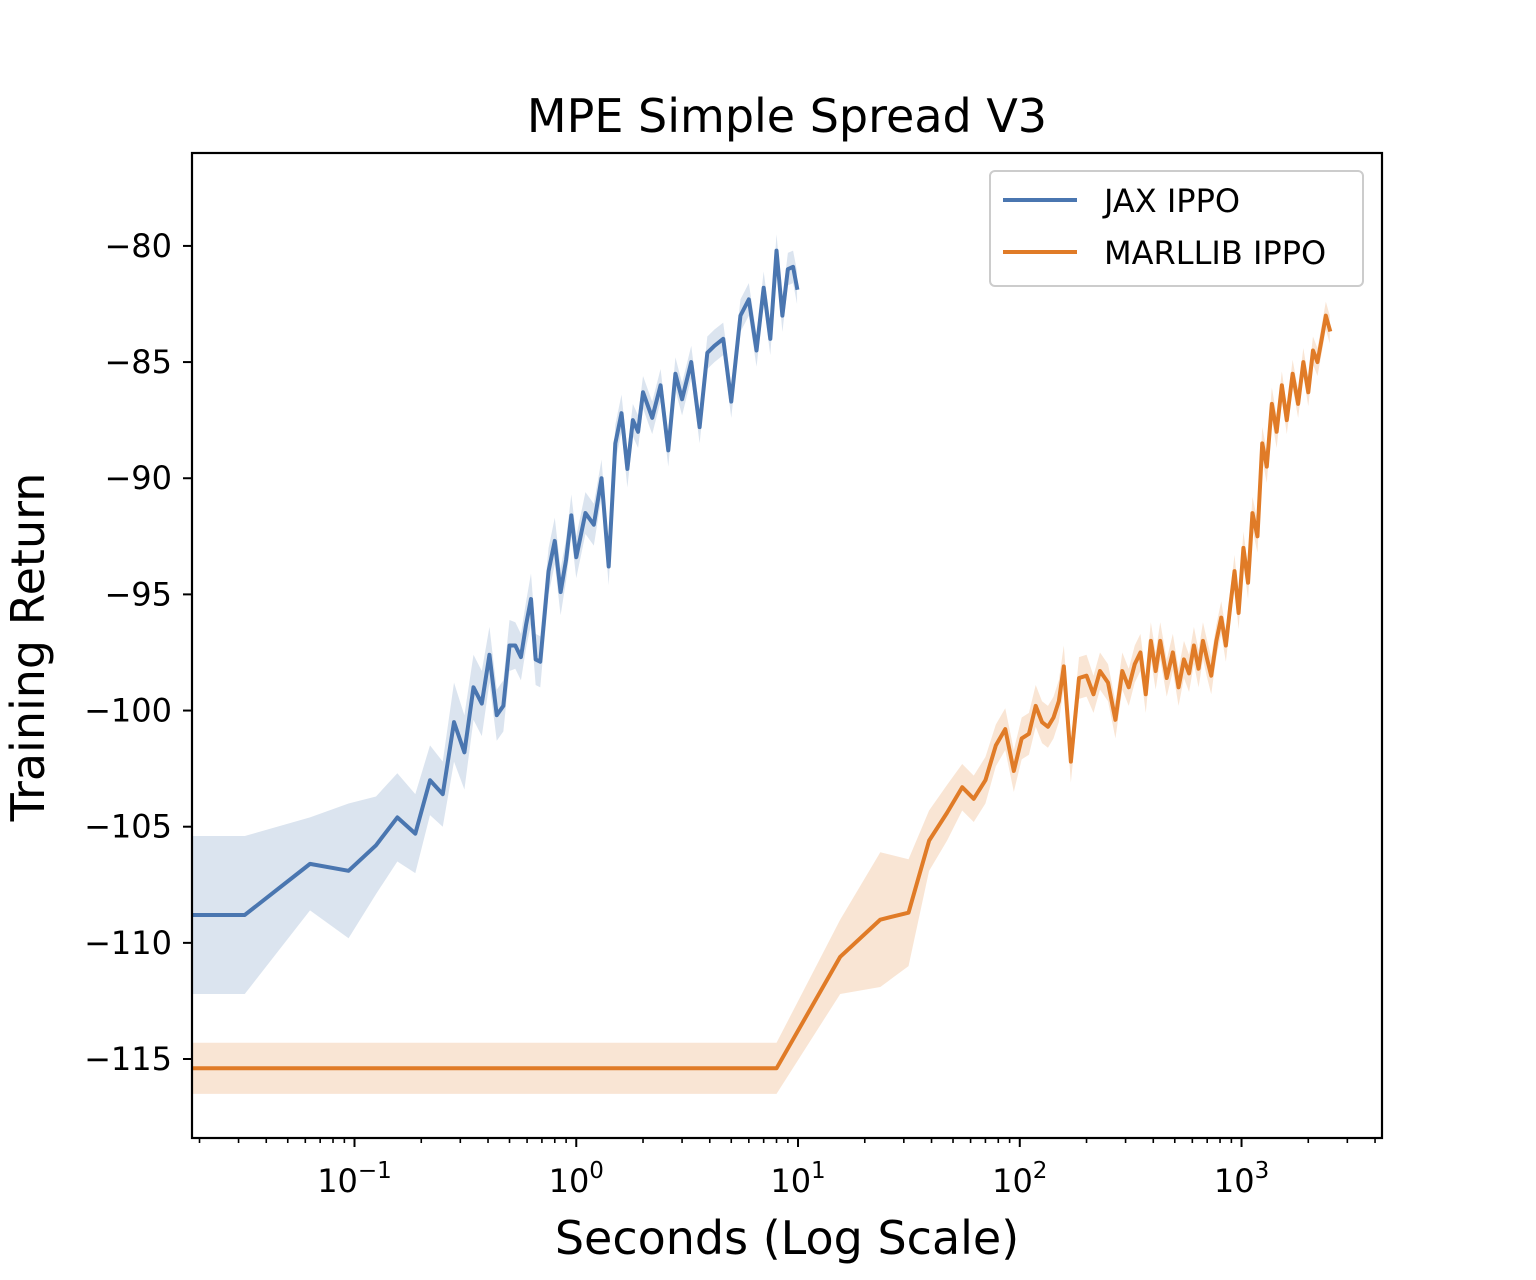 The width and height of the screenshot is (1536, 1280). I want to click on legend-label-jax-ippo: JAX IPPO, so click(1171, 201).